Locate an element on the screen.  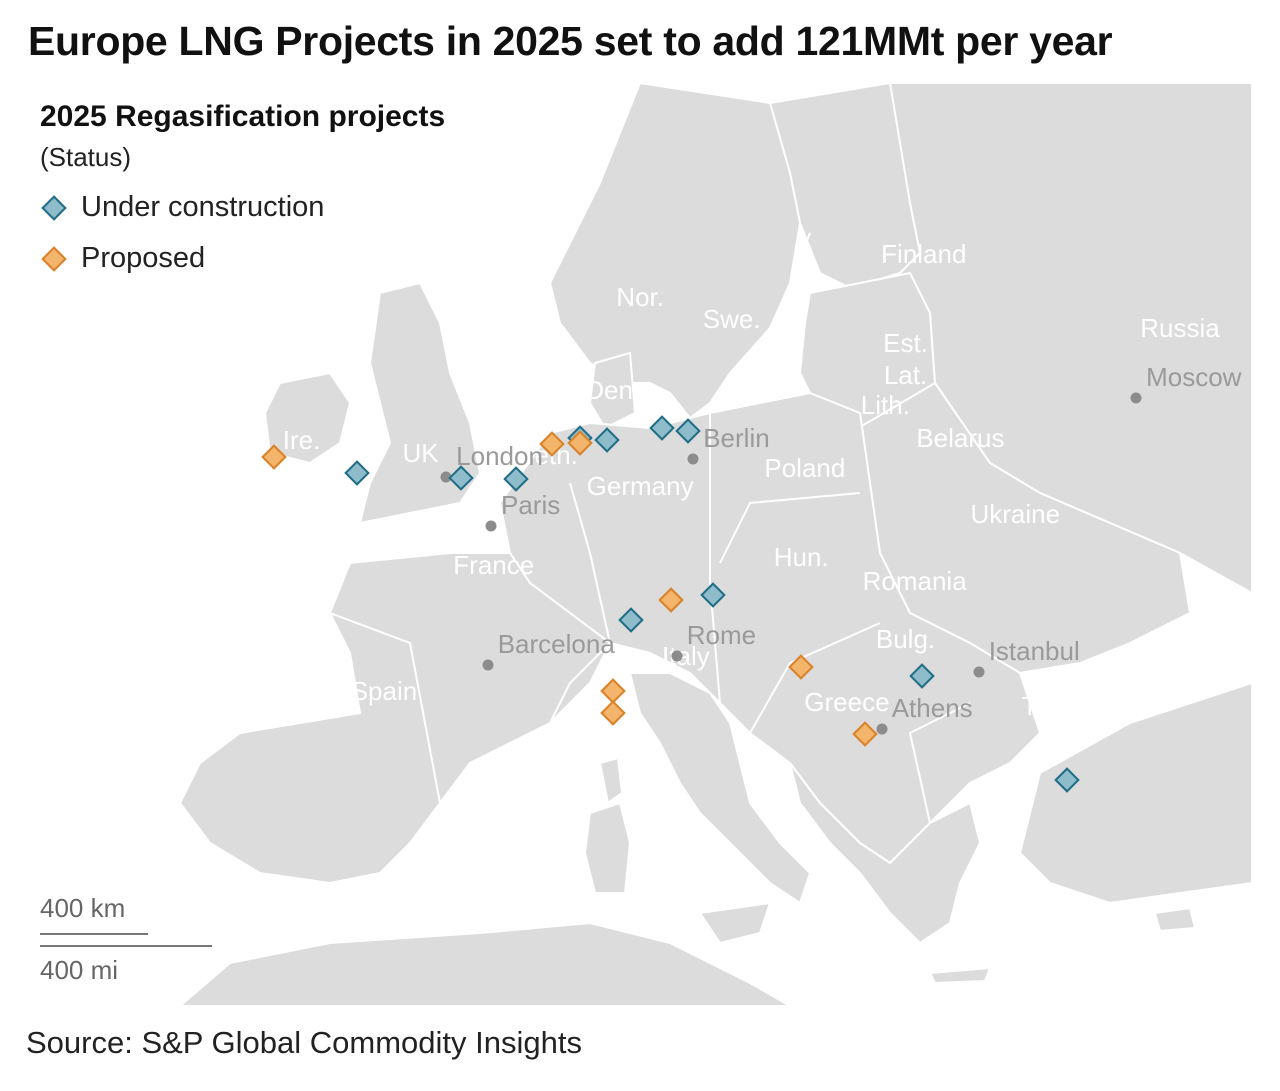
country-label-denmark: Den. is located at coordinates (613, 389).